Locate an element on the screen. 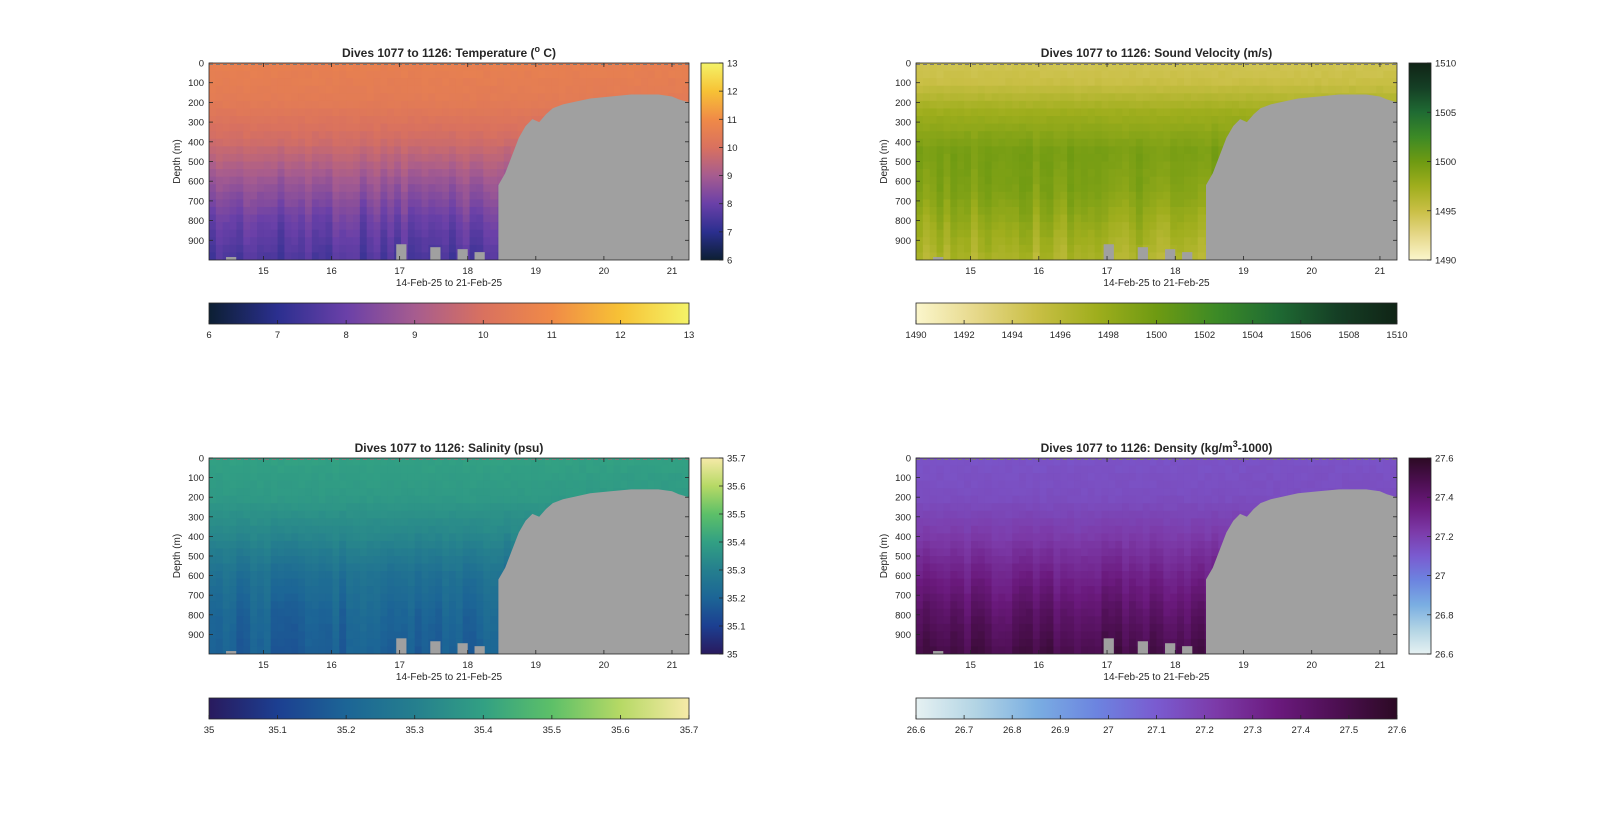  colorbar-tick-label: 8 is located at coordinates (729, 204).